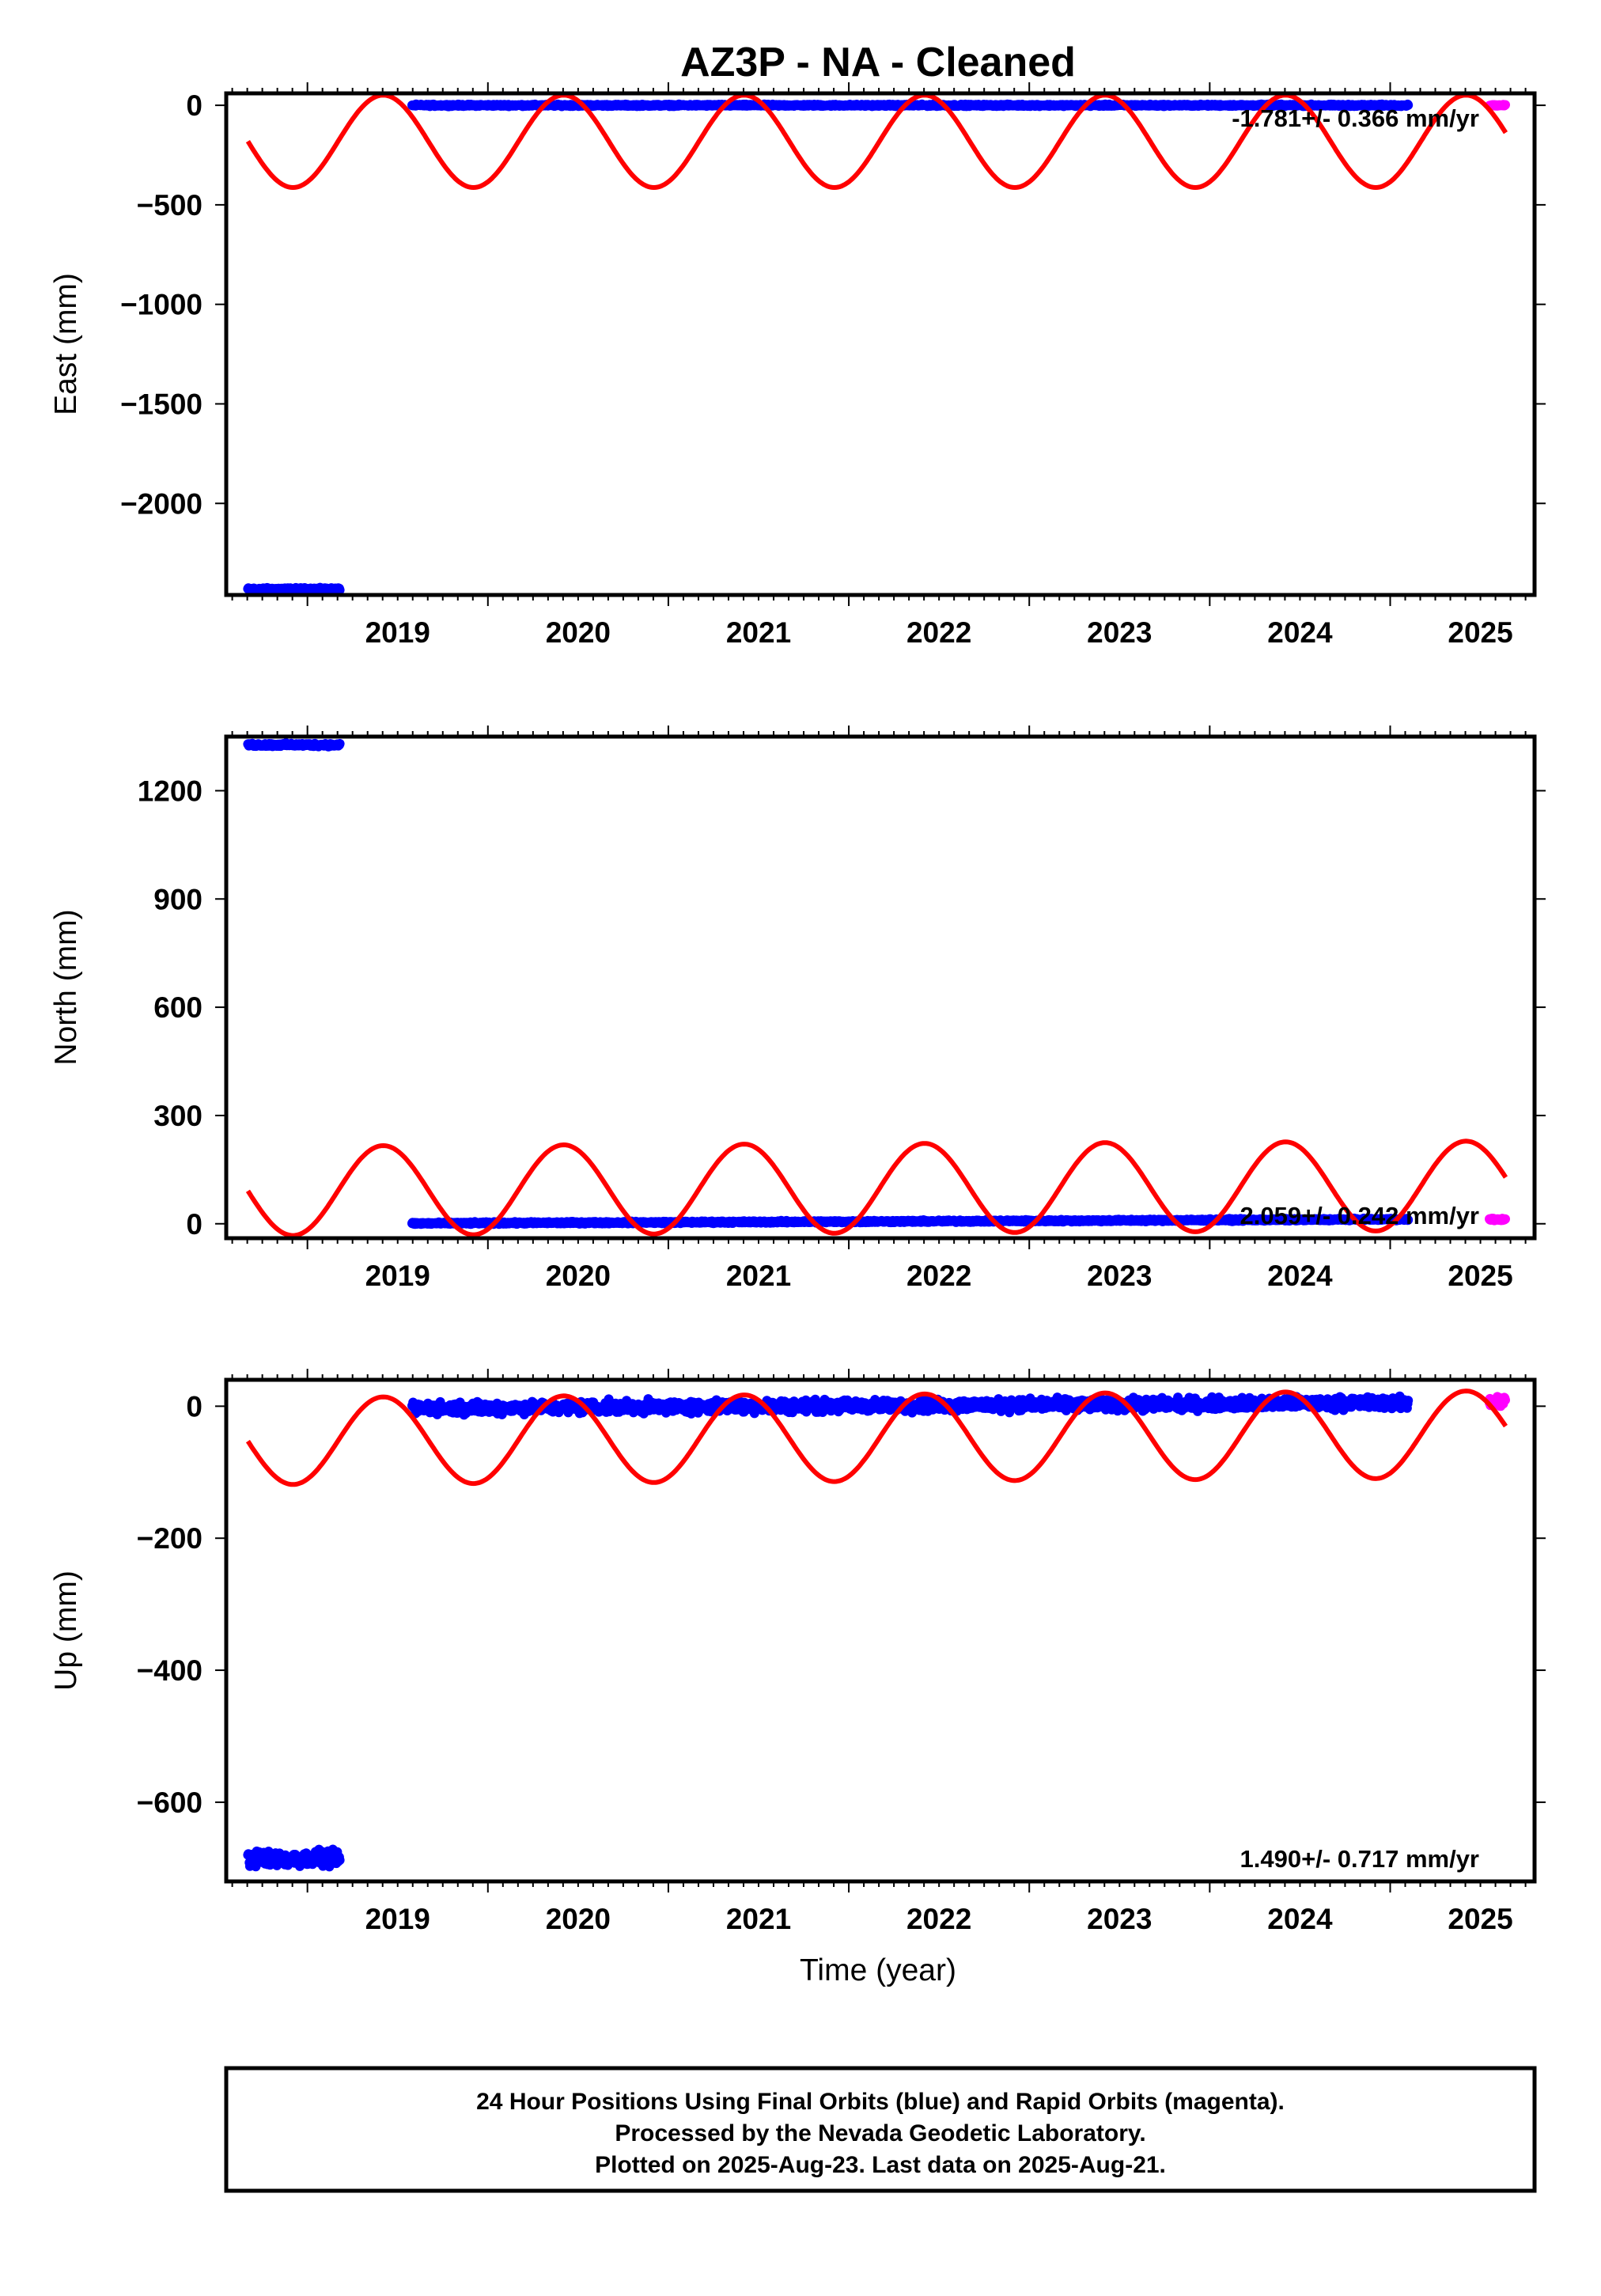  Describe the element at coordinates (177, 1116) in the screenshot. I see `y-tick-label: 300` at that location.